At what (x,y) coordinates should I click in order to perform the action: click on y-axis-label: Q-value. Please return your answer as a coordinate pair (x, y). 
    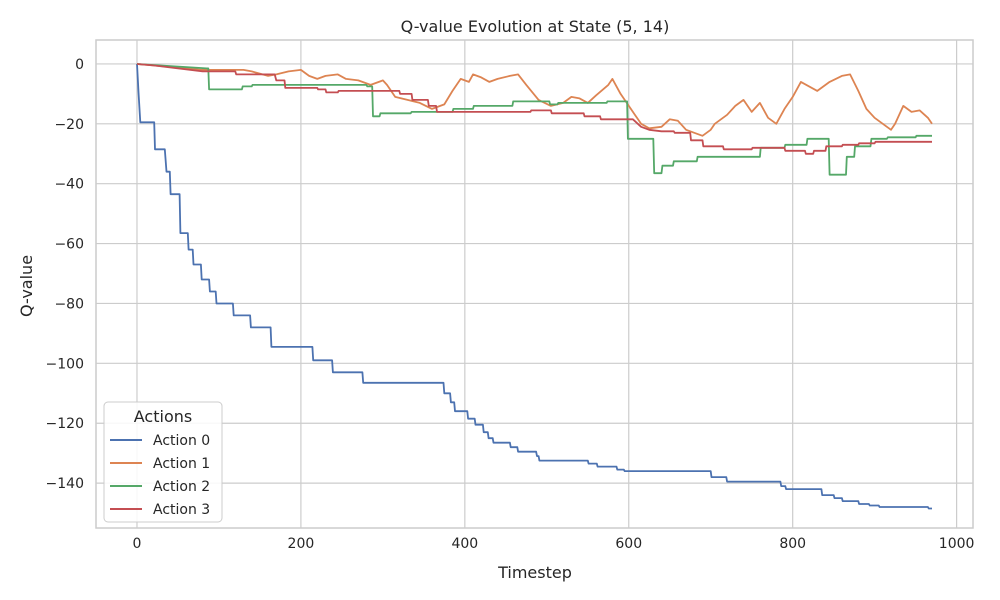
    Looking at the image, I should click on (26, 286).